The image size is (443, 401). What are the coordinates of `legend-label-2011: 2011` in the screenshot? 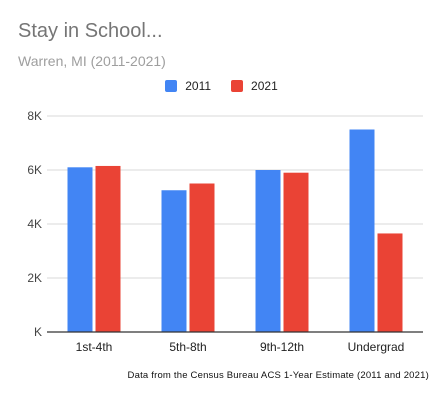 It's located at (198, 86).